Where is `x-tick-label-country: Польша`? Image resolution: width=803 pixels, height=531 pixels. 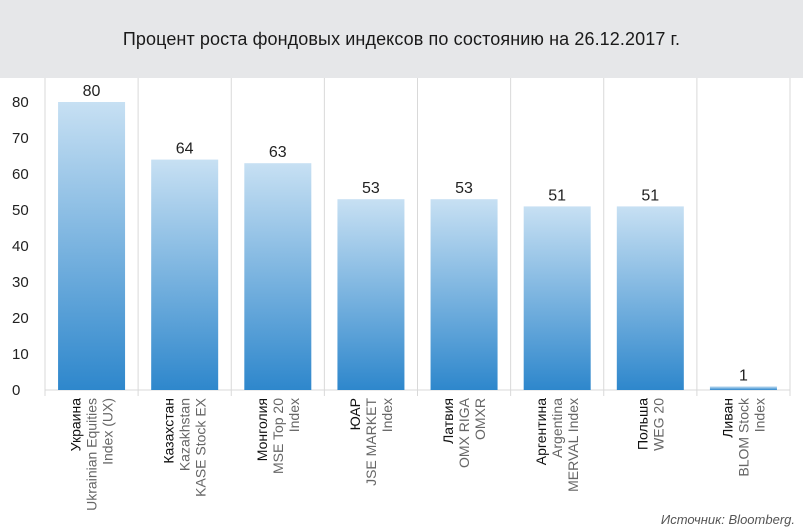 x-tick-label-country: Польша is located at coordinates (642, 424).